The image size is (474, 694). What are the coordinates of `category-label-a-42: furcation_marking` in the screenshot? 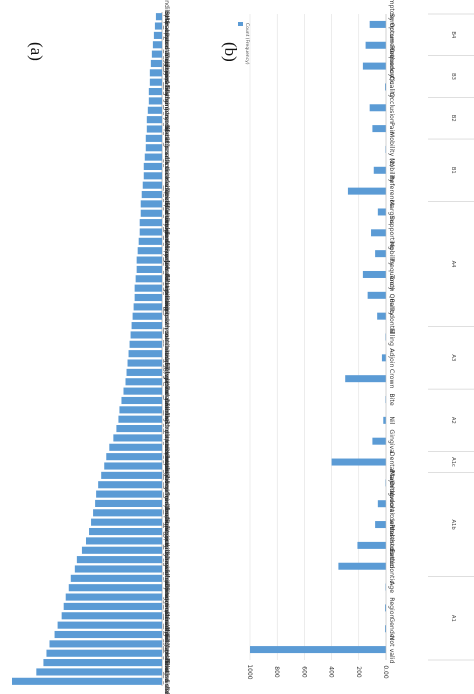 It's located at (166, 288).